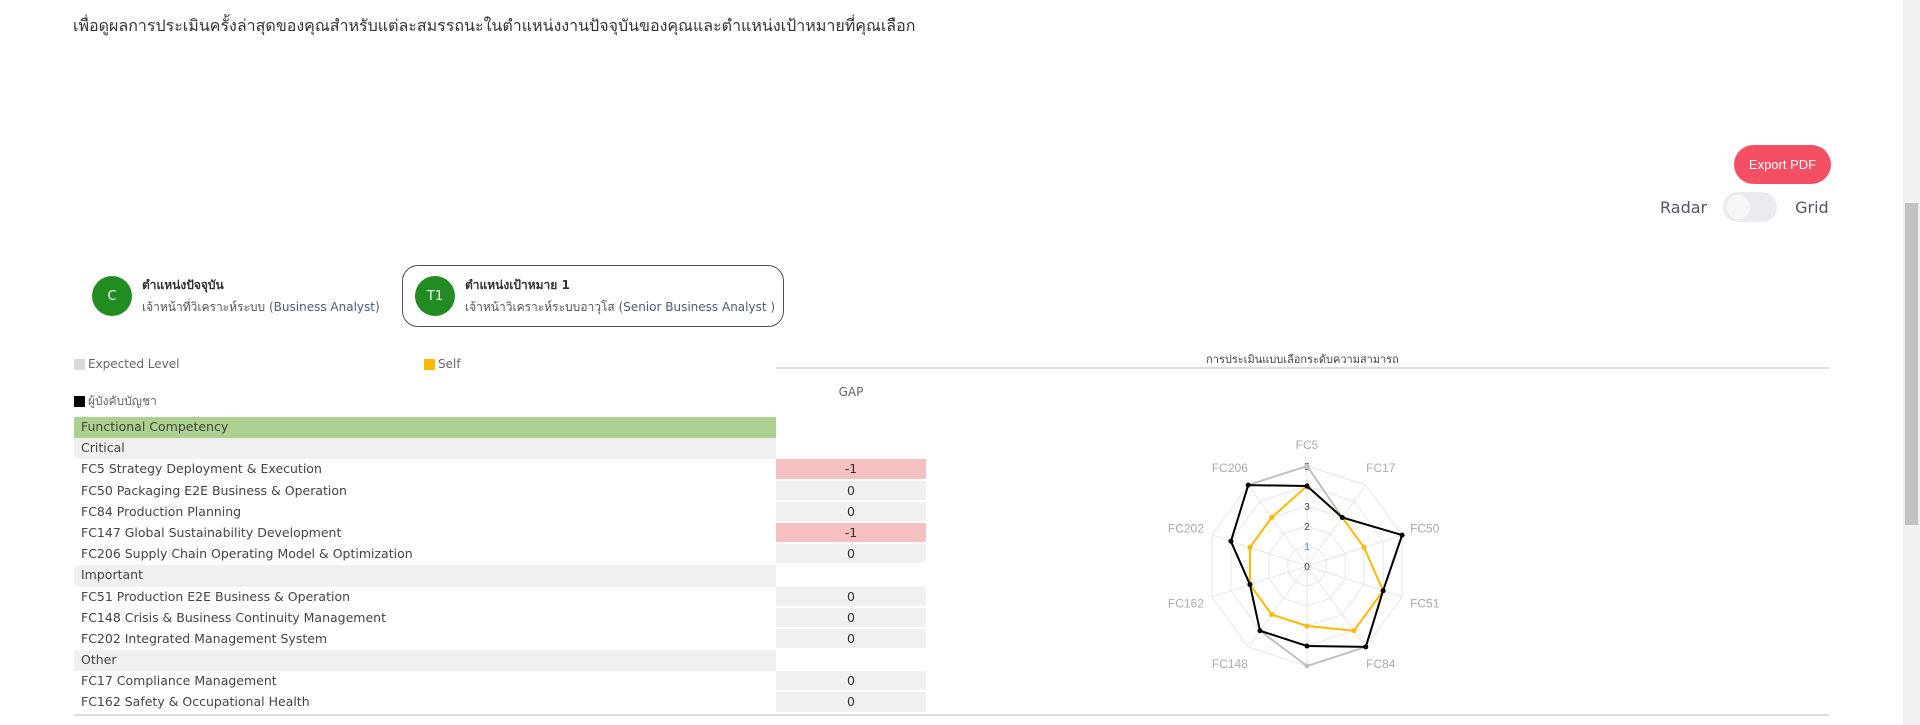  What do you see at coordinates (500, 491) in the screenshot?
I see `table-row: FC50 Packaging E2E Business & Operation 0` at bounding box center [500, 491].